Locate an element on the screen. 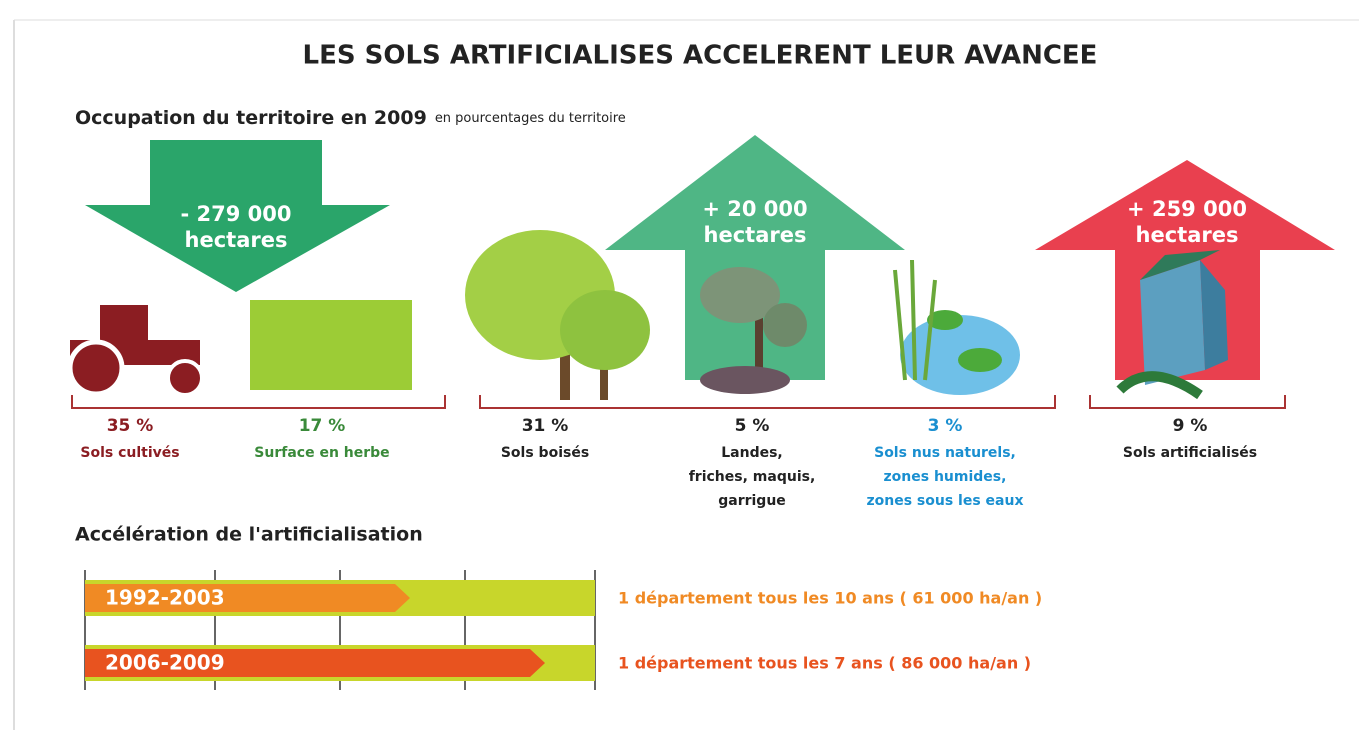 The height and width of the screenshot is (734, 1359). category-label: Sols nus naturels, is located at coordinates (945, 453).